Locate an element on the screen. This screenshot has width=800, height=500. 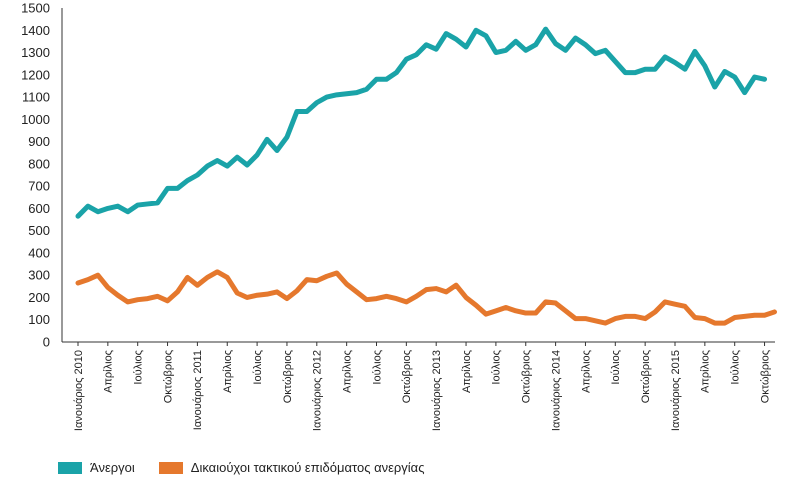
x-tick-label: Ιανουάριος 2014 is located at coordinates (556, 390).